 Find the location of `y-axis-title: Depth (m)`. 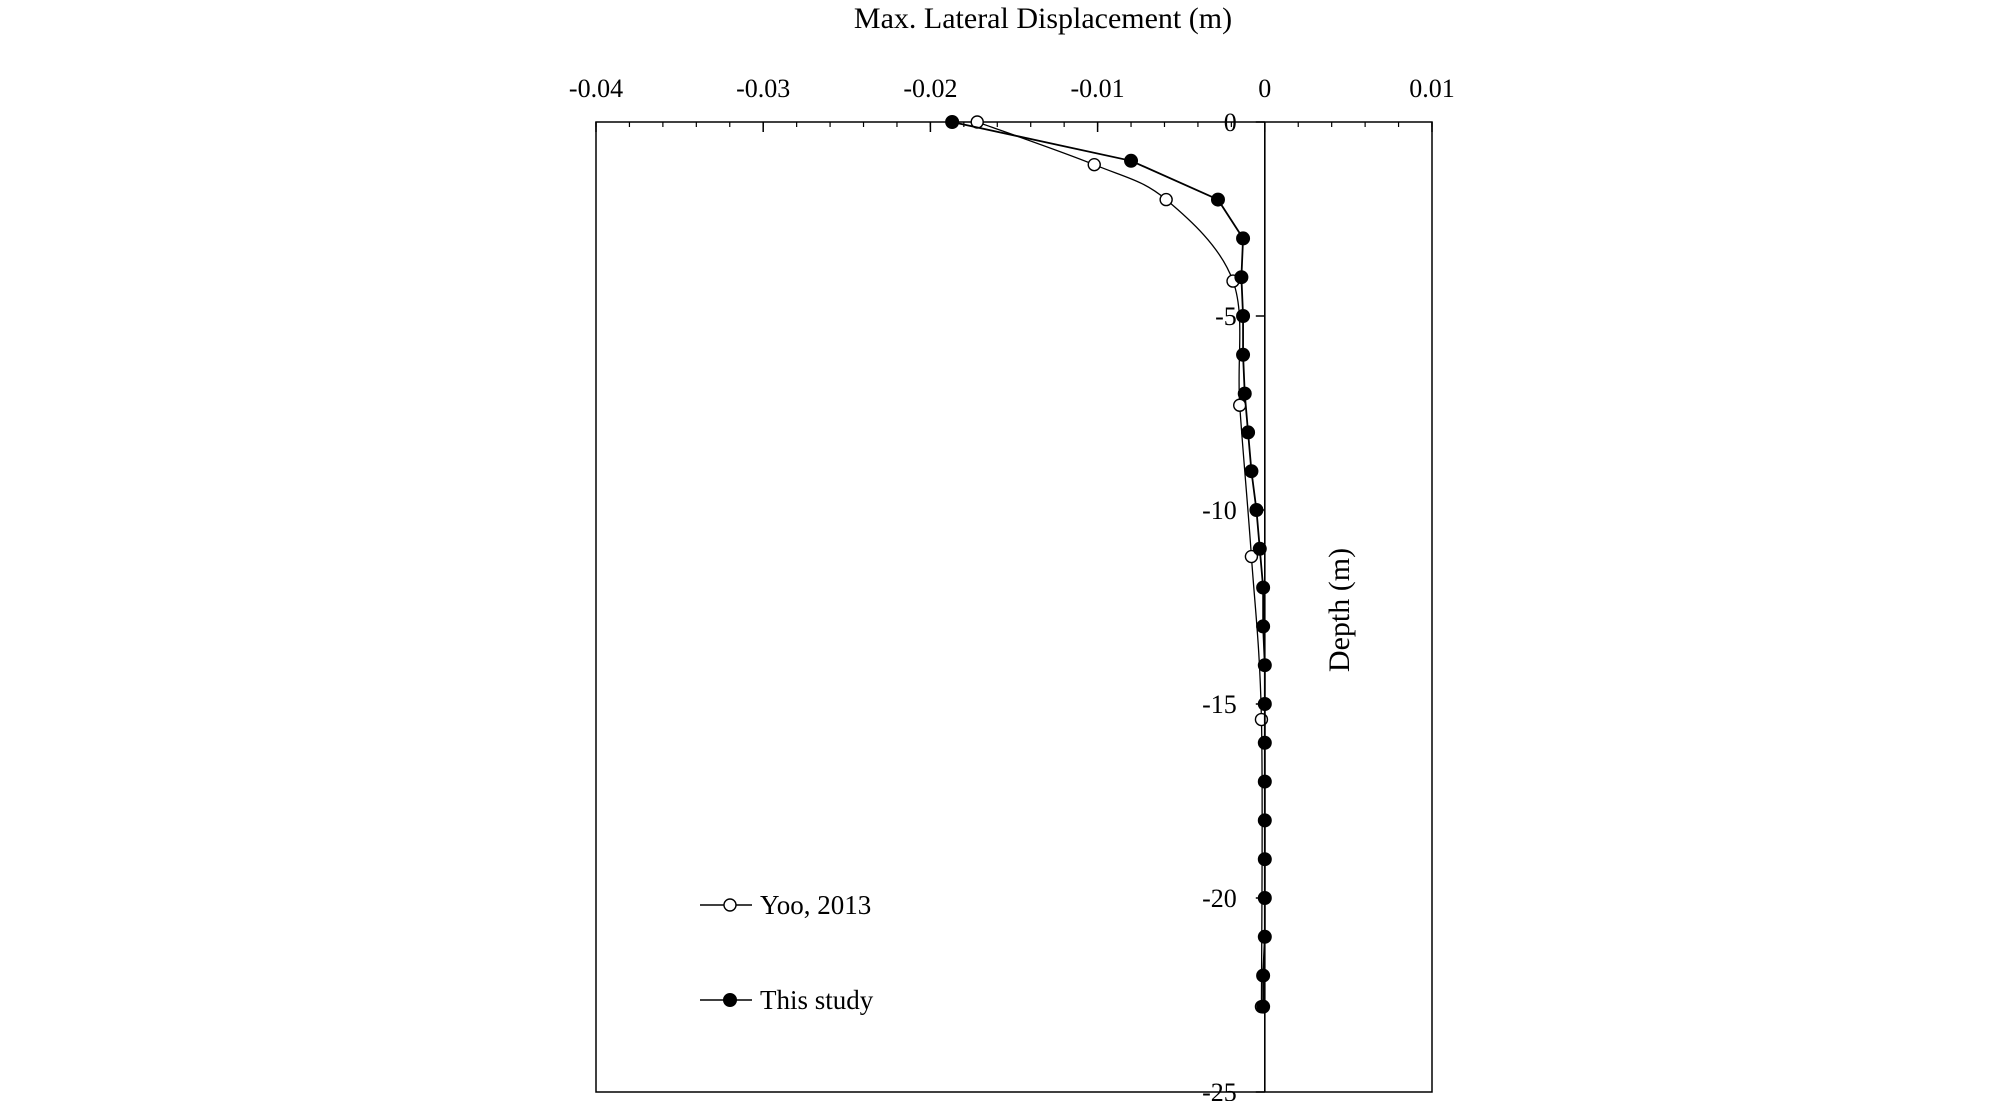

y-axis-title: Depth (m) is located at coordinates (1339, 610).